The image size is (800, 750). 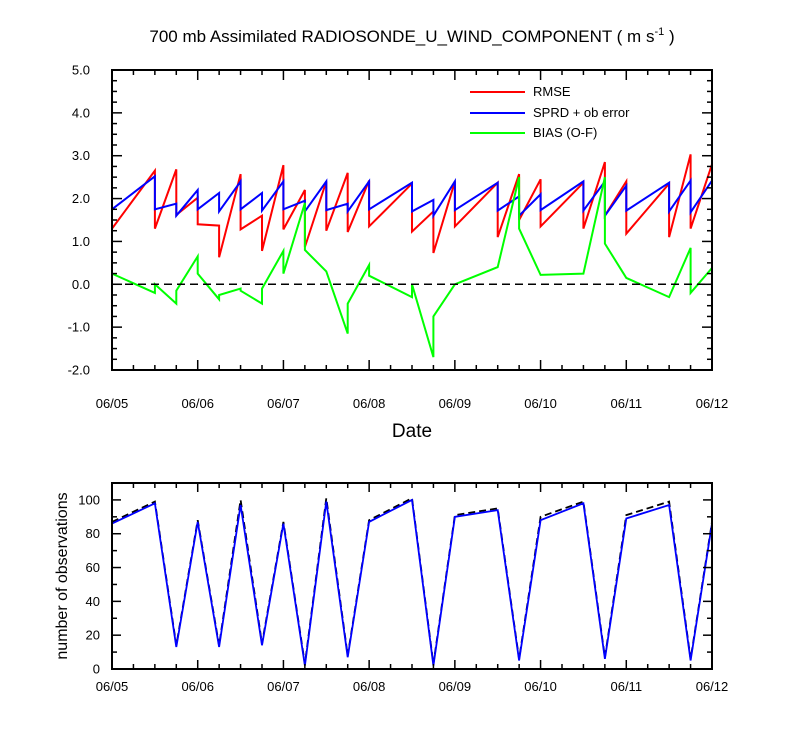 What do you see at coordinates (79, 327) in the screenshot?
I see `y-tick-label: -1.0` at bounding box center [79, 327].